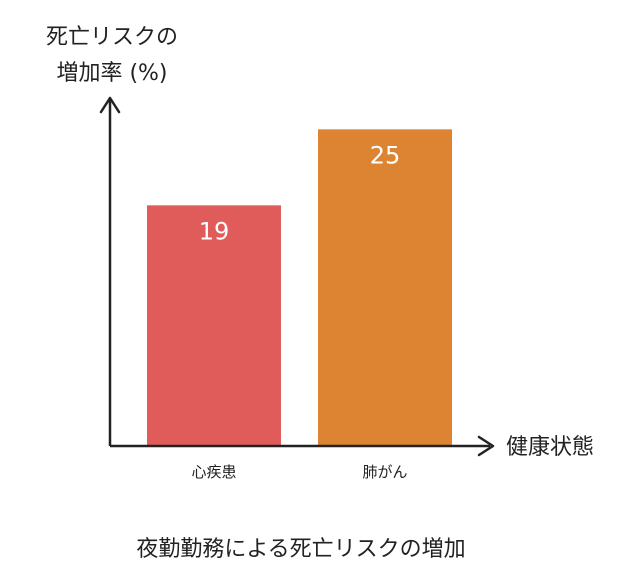 Image resolution: width=642 pixels, height=584 pixels. What do you see at coordinates (299, 472) in the screenshot?
I see `category-labels: 心疾患 肺がん` at bounding box center [299, 472].